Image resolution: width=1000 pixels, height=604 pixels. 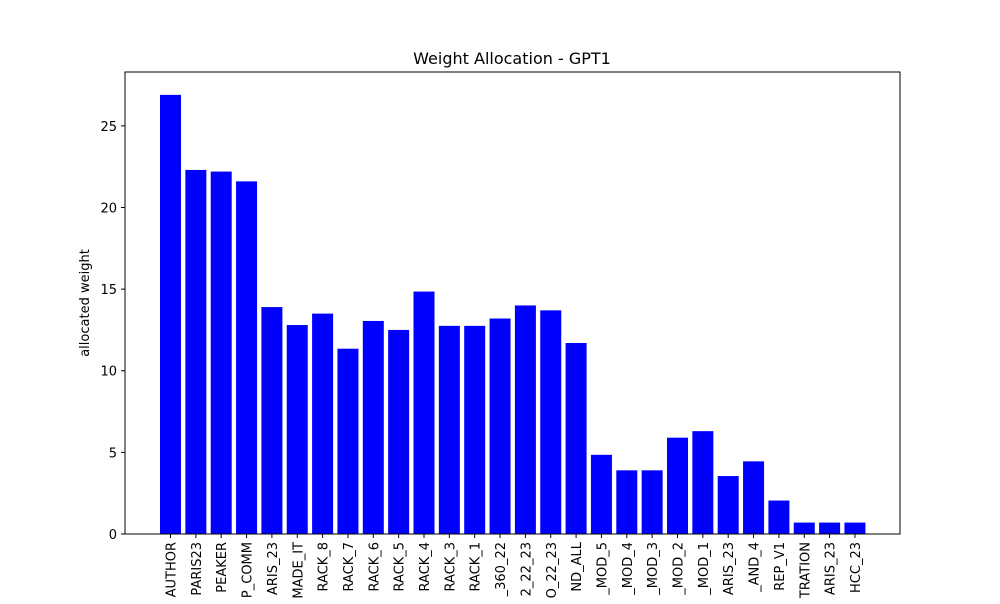 I want to click on x-tick-label: RACK_4, so click(x=425, y=567).